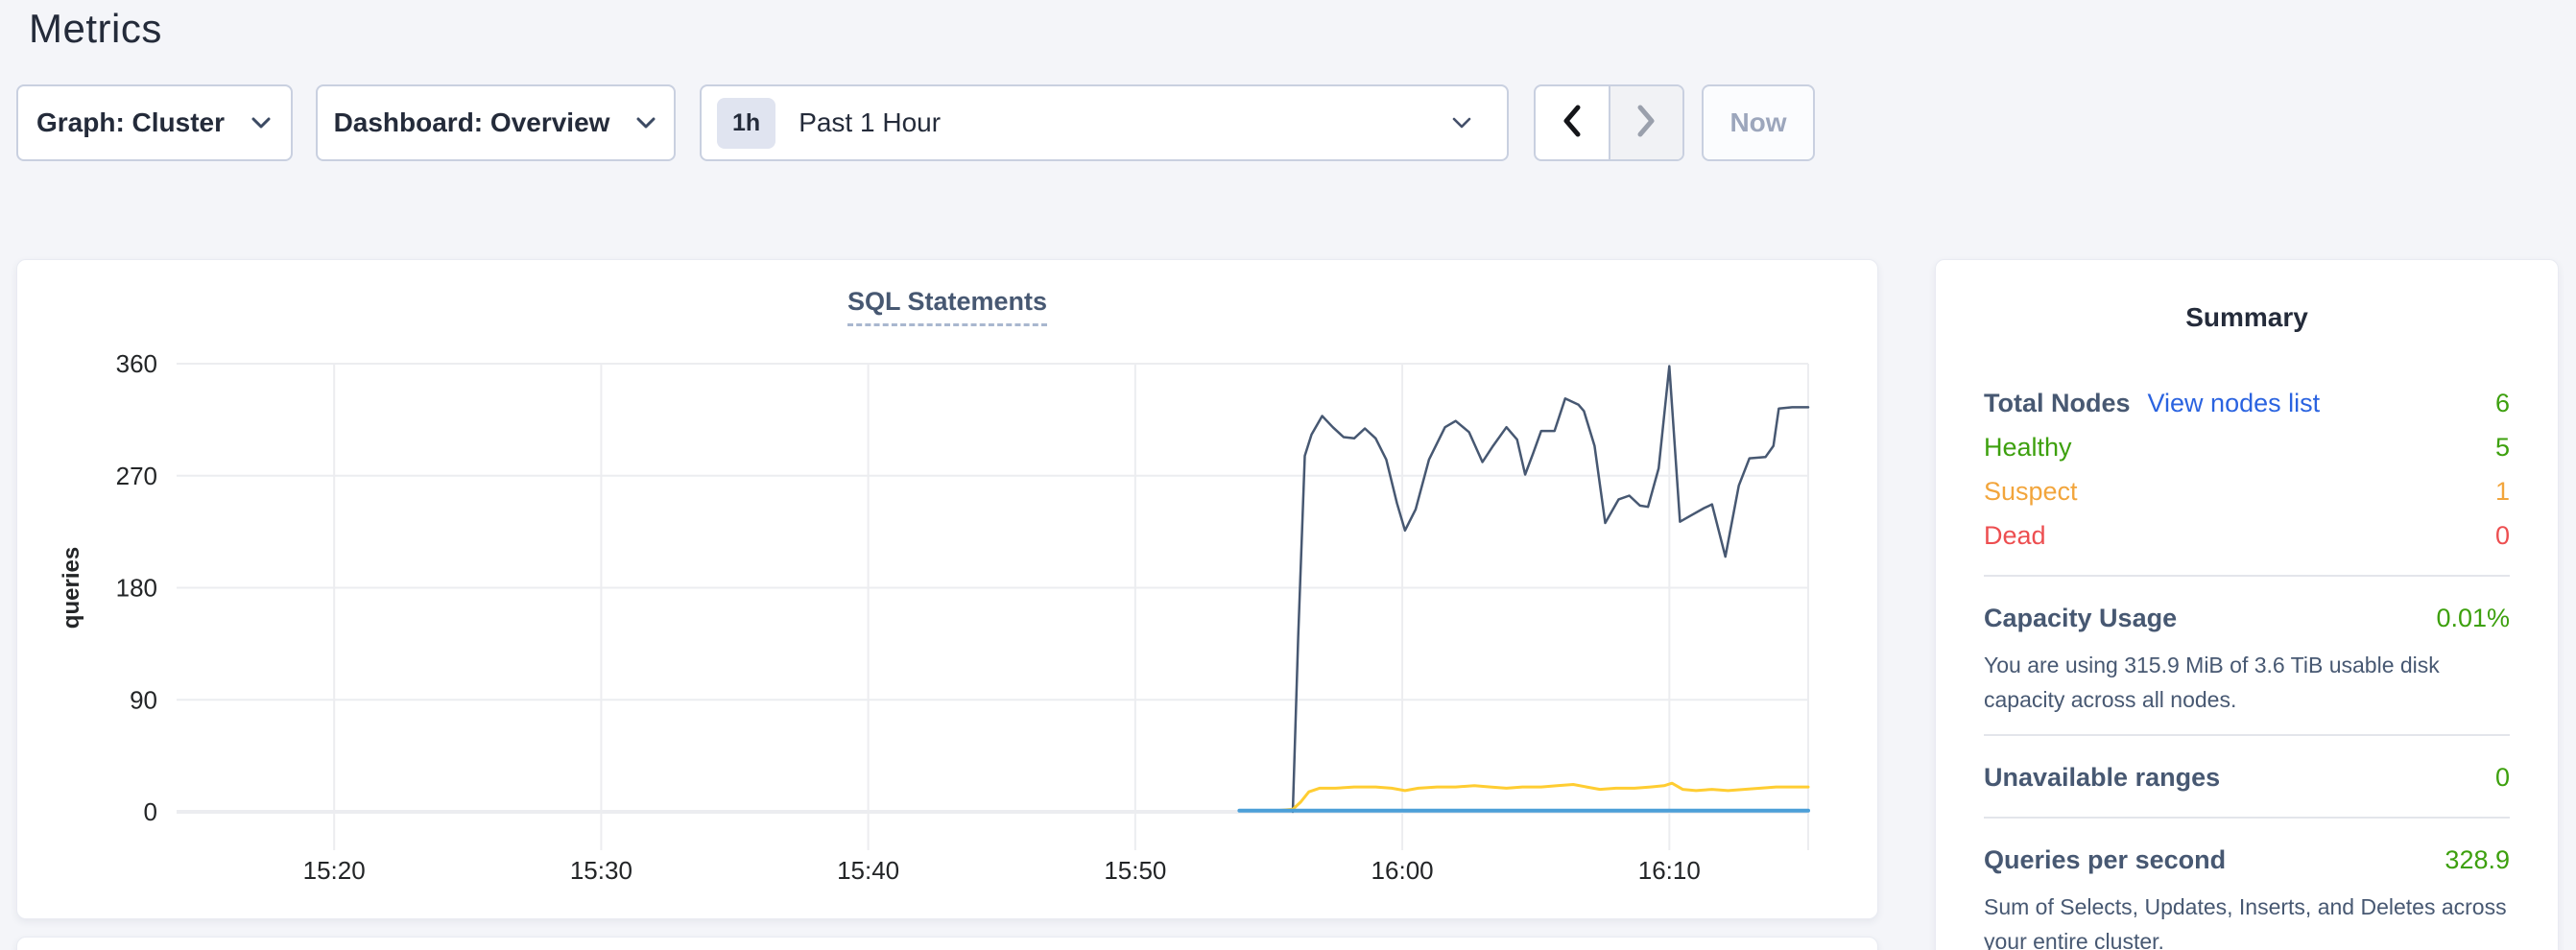  What do you see at coordinates (746, 123) in the screenshot?
I see `time-preset-badge: 1h` at bounding box center [746, 123].